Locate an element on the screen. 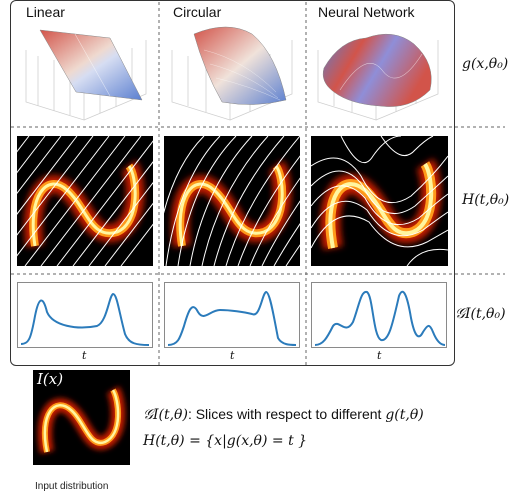 Image resolution: width=514 pixels, height=497 pixels. surface-plot-neural-network is located at coordinates (378, 77).